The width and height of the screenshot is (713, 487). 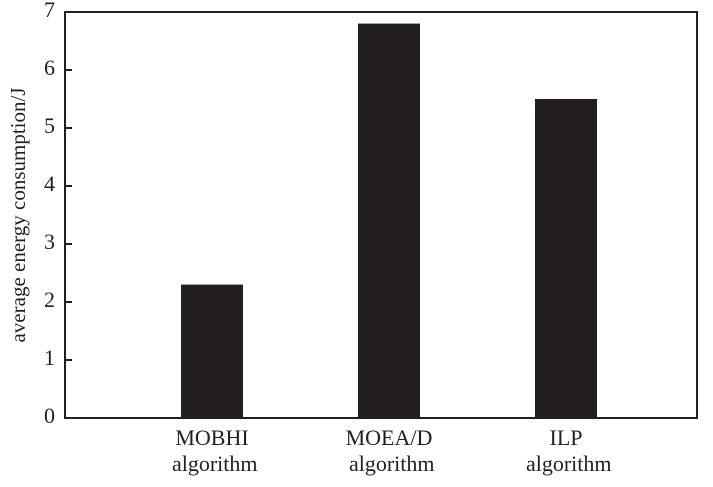 What do you see at coordinates (211, 450) in the screenshot?
I see `x-tick-label: MOBHI algorithm` at bounding box center [211, 450].